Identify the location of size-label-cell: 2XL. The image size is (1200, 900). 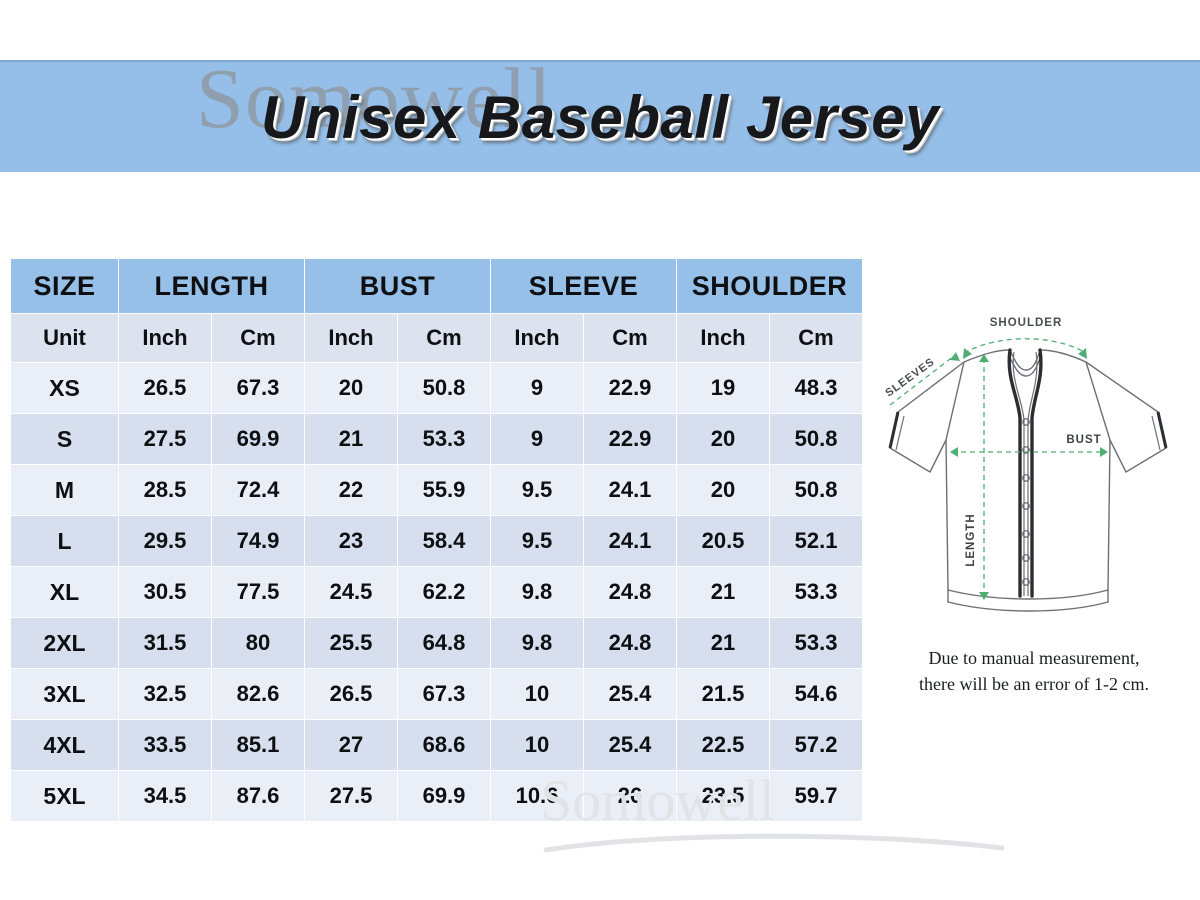
(64, 643).